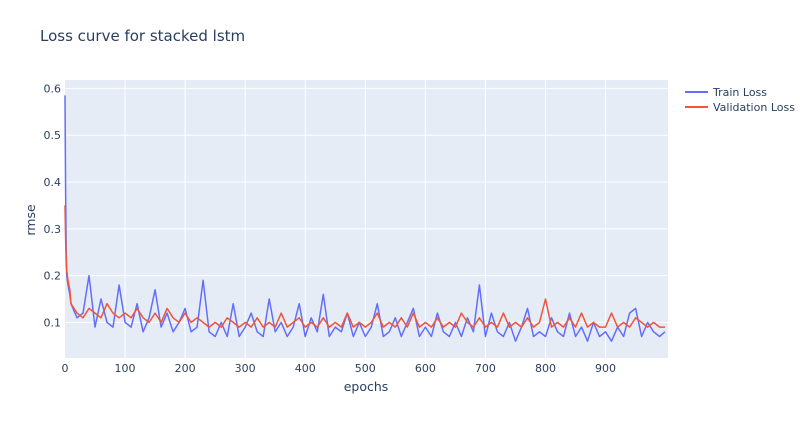 The image size is (800, 427). What do you see at coordinates (53, 88) in the screenshot?
I see `y-tick-label: 0.6` at bounding box center [53, 88].